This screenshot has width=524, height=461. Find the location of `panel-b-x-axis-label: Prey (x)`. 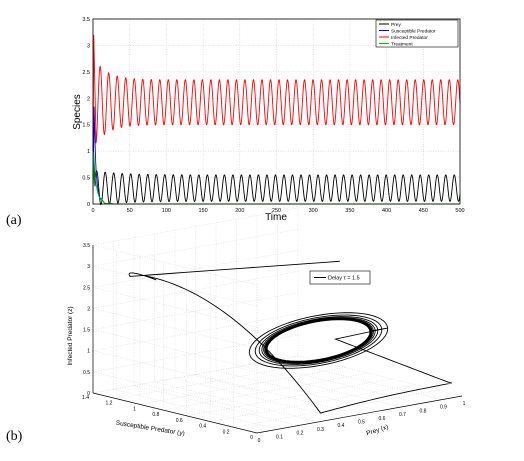

panel-b-x-axis-label: Prey (x) is located at coordinates (378, 431).